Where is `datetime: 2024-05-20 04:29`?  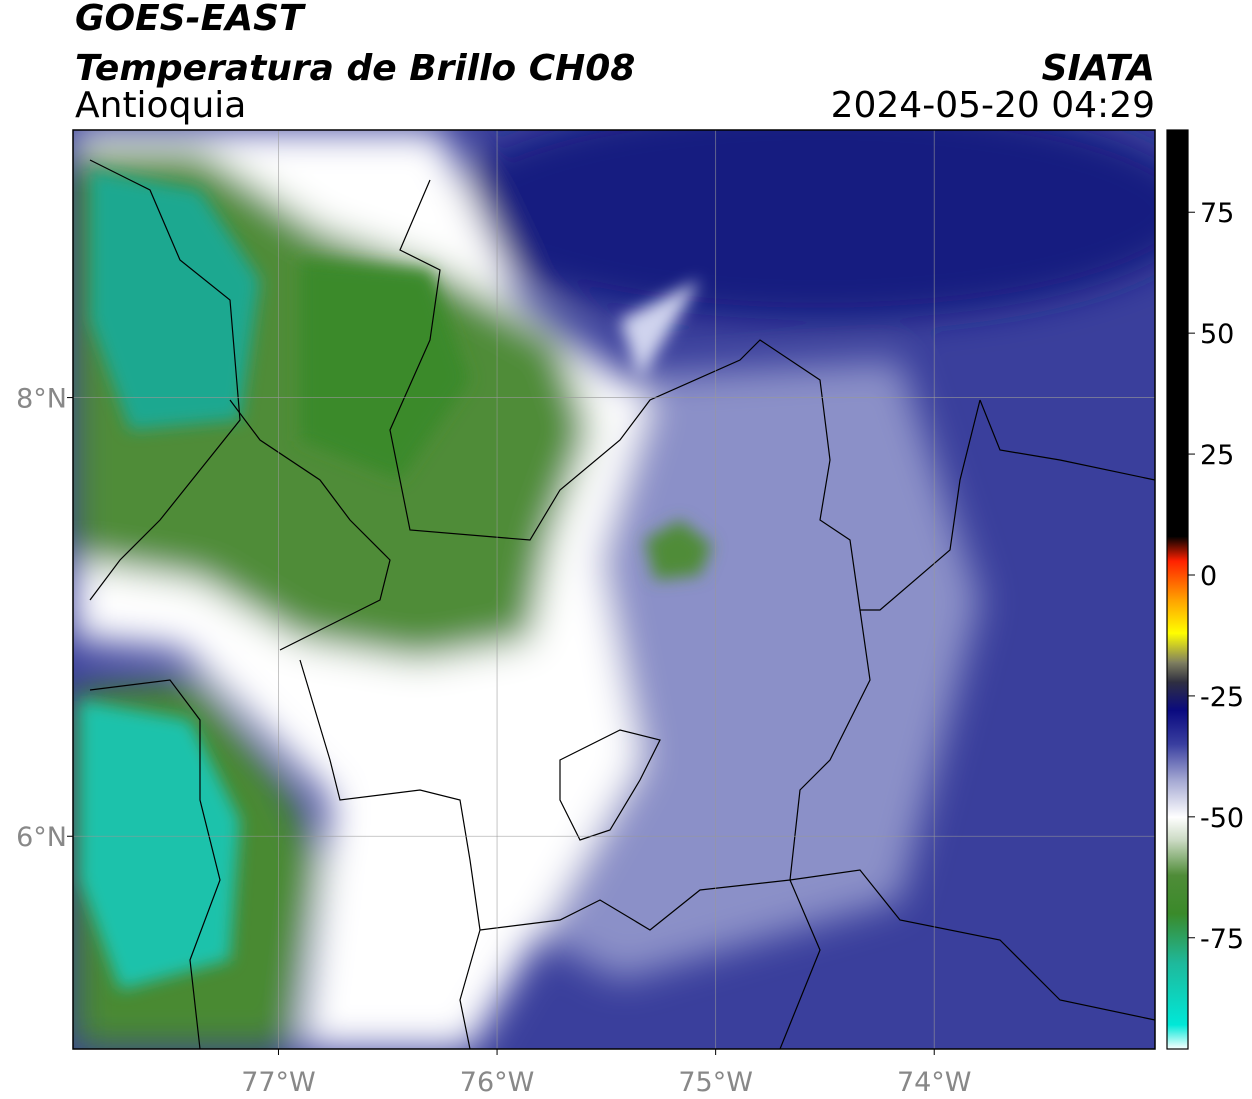
datetime: 2024-05-20 04:29 is located at coordinates (993, 105).